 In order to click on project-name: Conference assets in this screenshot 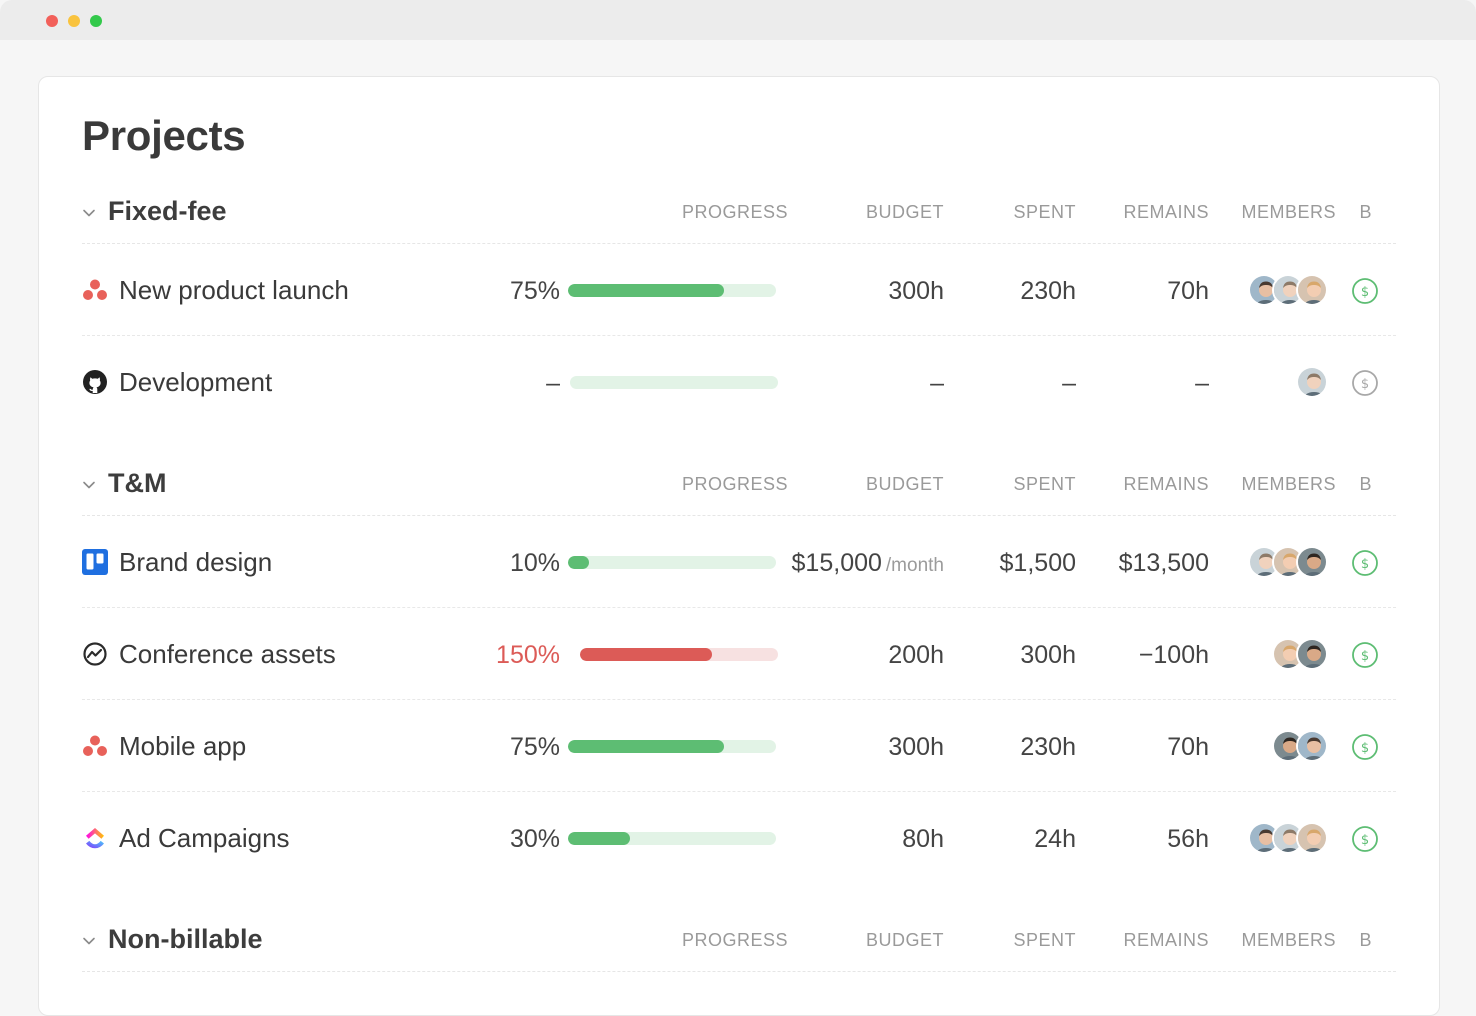, I will do `click(227, 654)`.